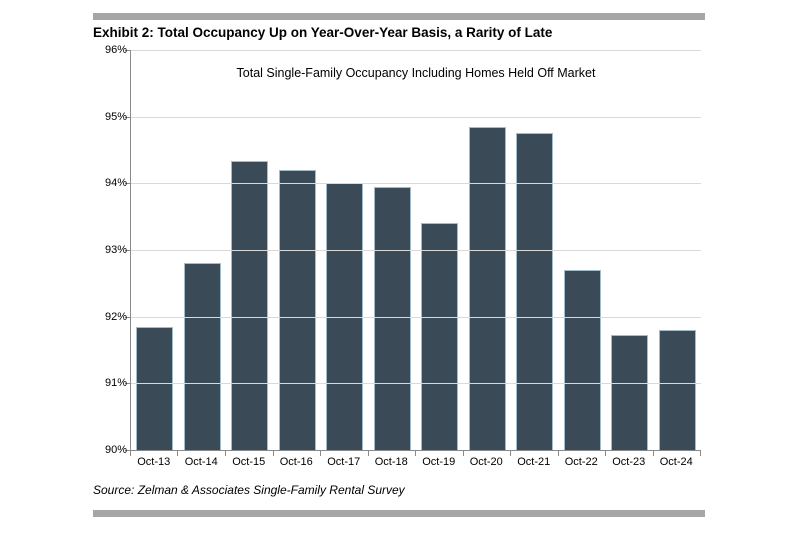 This screenshot has height=553, width=800. Describe the element at coordinates (249, 462) in the screenshot. I see `x-axis-label-oct-15: Oct-15` at that location.